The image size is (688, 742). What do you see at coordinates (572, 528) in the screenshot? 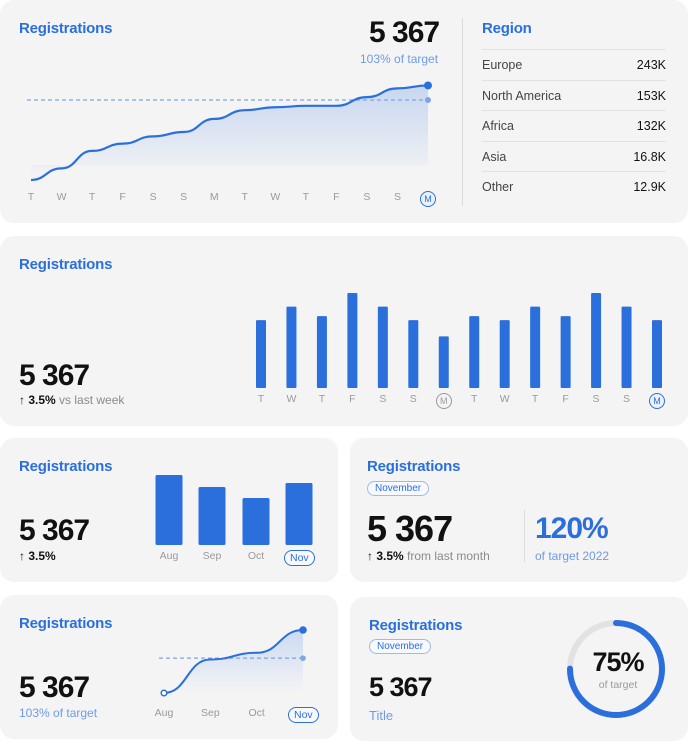
I see `target-percent: 120%` at bounding box center [572, 528].